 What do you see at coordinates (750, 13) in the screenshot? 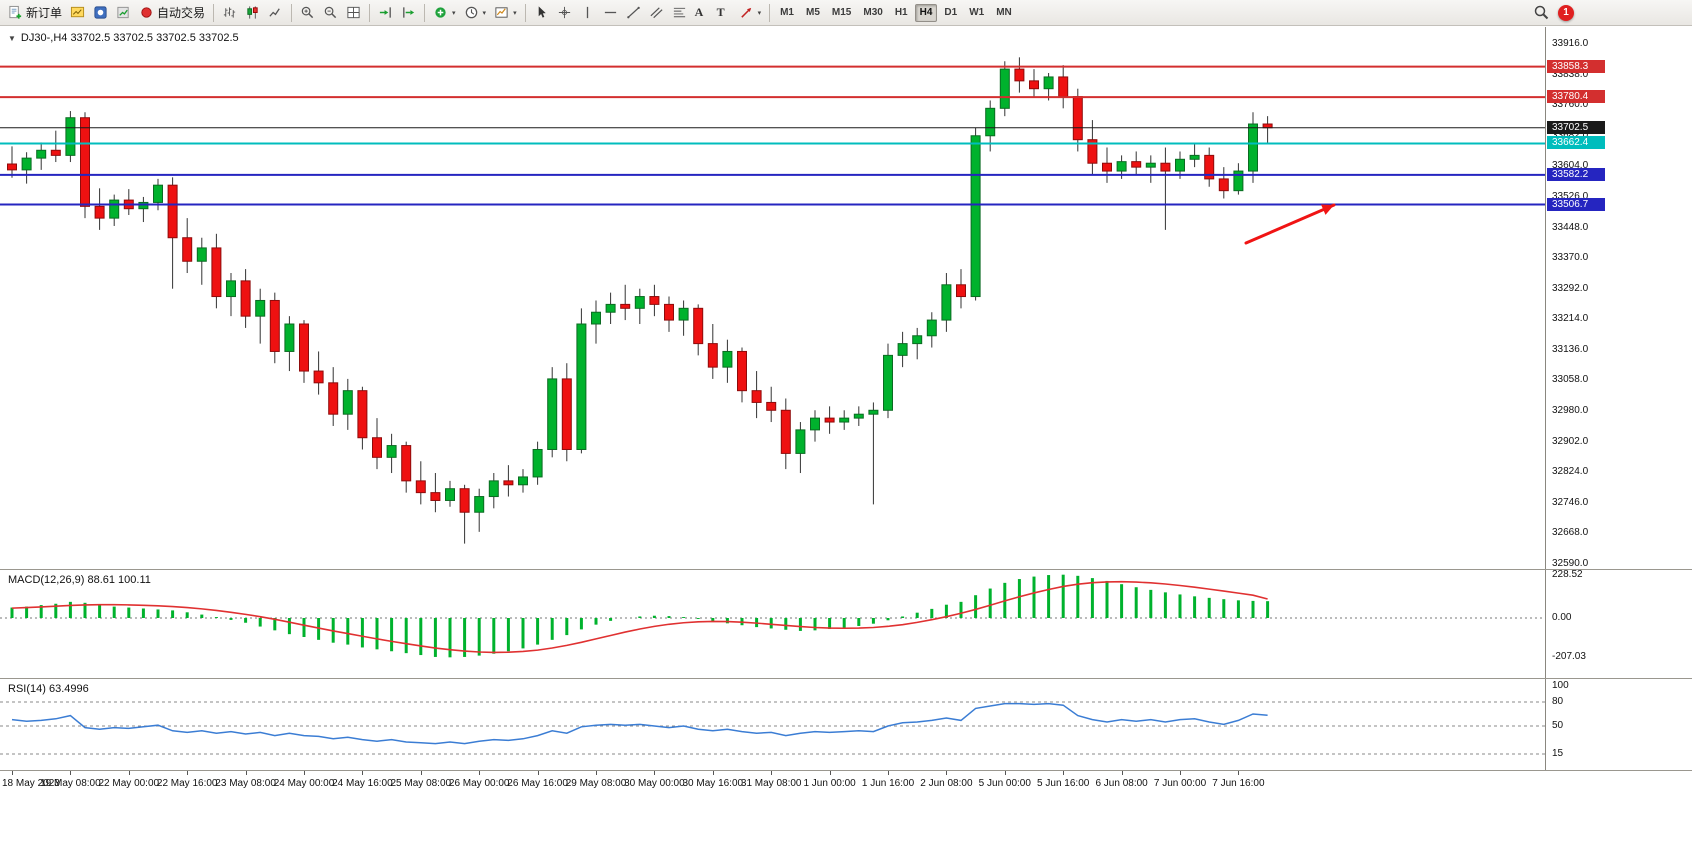
I see `arrow-objects-button: ▾` at bounding box center [750, 13].